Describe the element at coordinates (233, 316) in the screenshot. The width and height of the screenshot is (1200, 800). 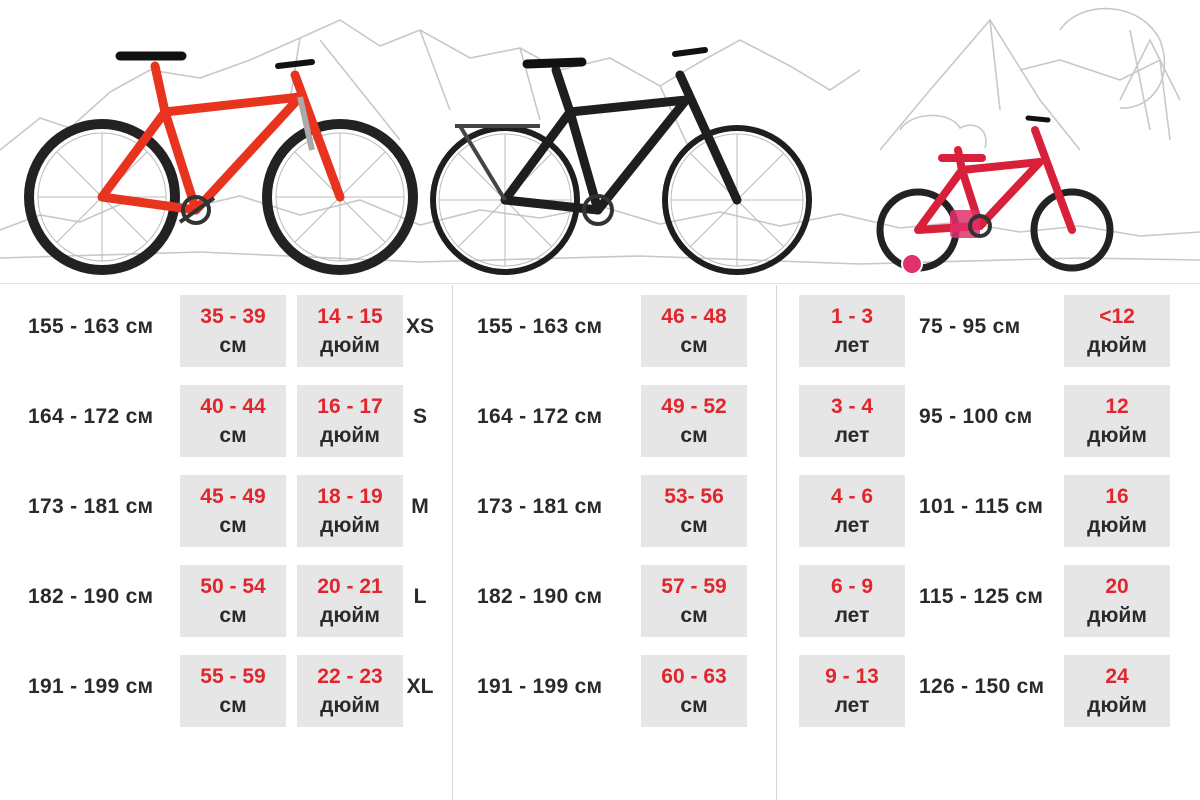
I see `mtb-frame-cm-value: 35 - 39` at that location.